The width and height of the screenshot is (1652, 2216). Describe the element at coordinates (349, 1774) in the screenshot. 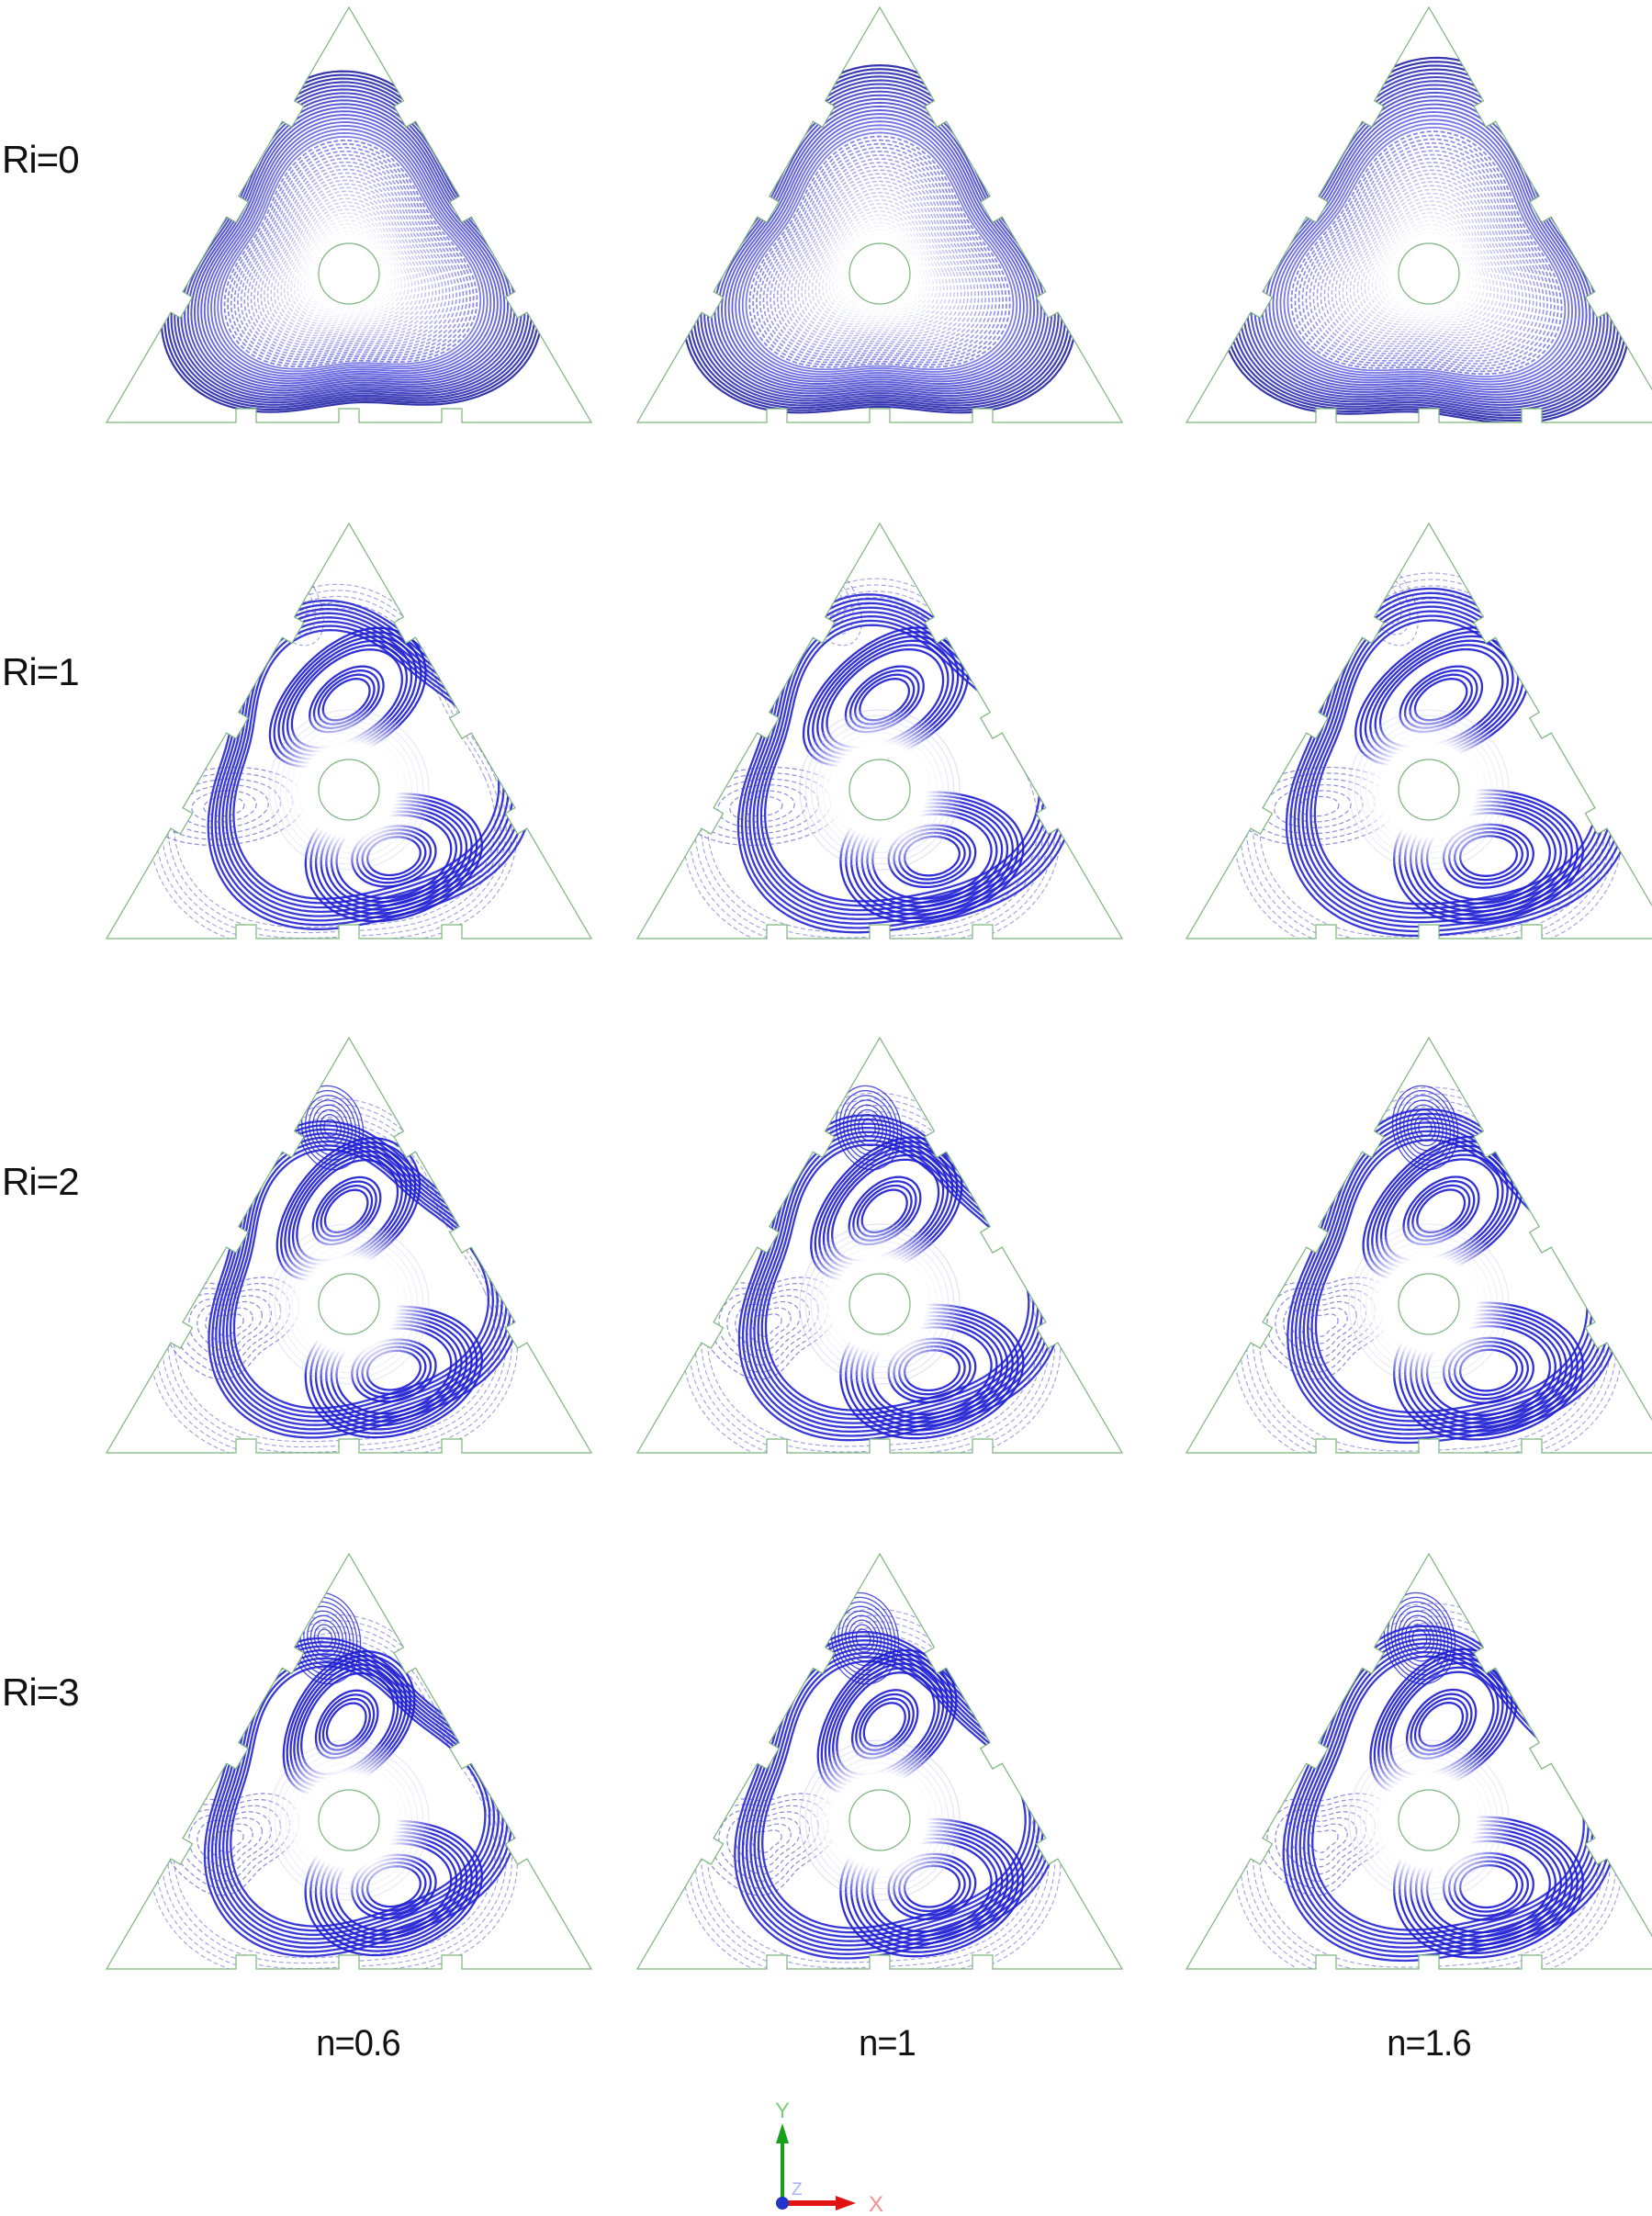

I see `plot-ri3-n06` at that location.